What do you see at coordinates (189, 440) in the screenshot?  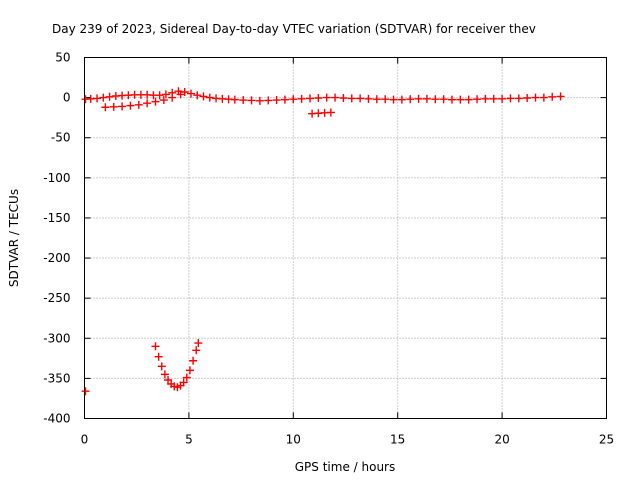 I see `x-tick-label: 5` at bounding box center [189, 440].